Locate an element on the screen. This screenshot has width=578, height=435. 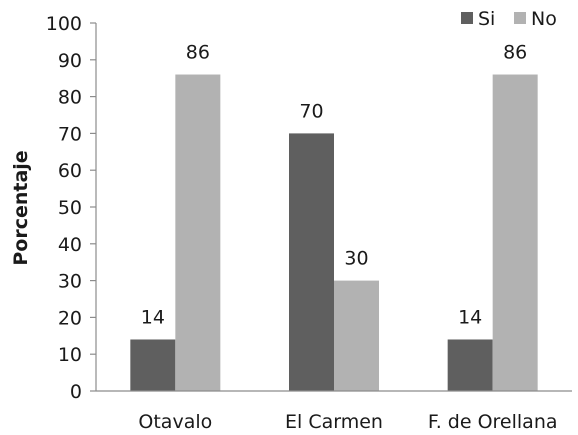
y-tick-label: 50 is located at coordinates (70, 208).